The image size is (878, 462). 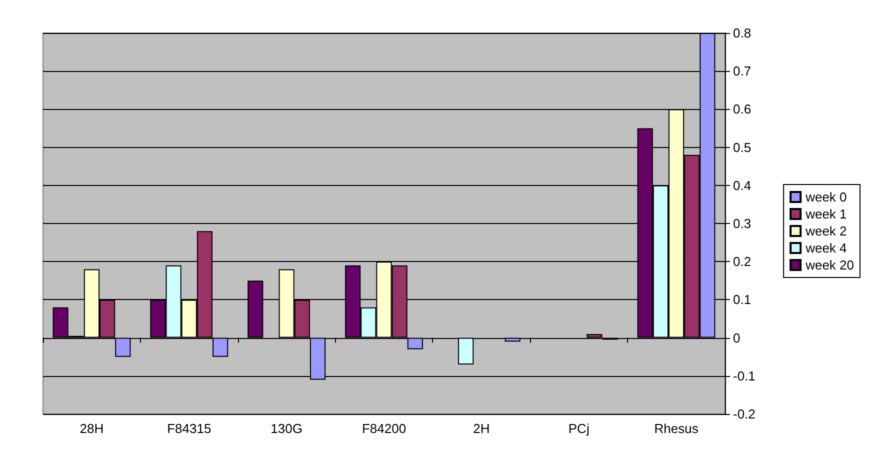 What do you see at coordinates (744, 376) in the screenshot?
I see `y-tick-label: -0.1` at bounding box center [744, 376].